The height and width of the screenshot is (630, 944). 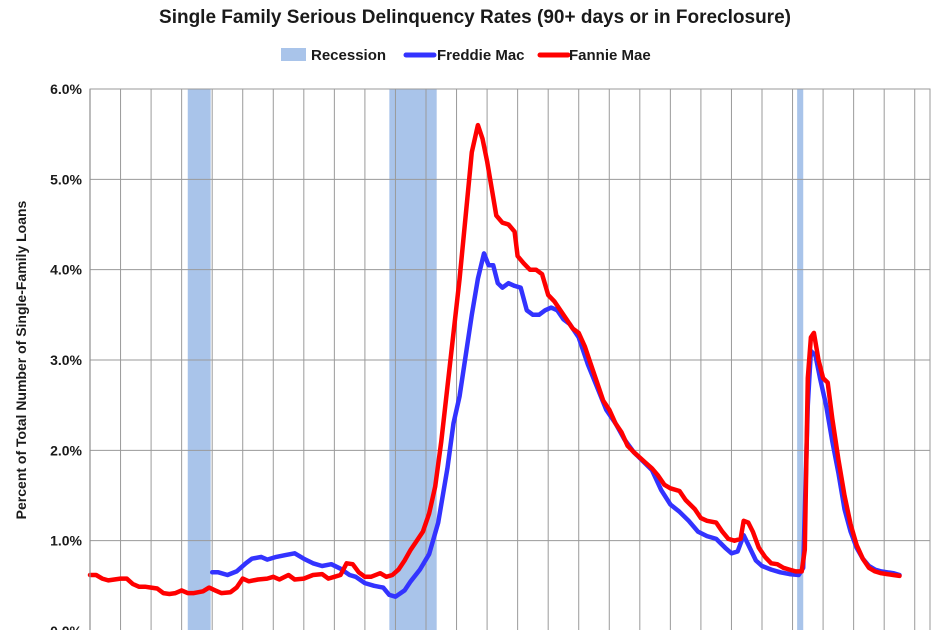 What do you see at coordinates (481, 55) in the screenshot?
I see `legend-label-freddie-mac: Freddie Mac` at bounding box center [481, 55].